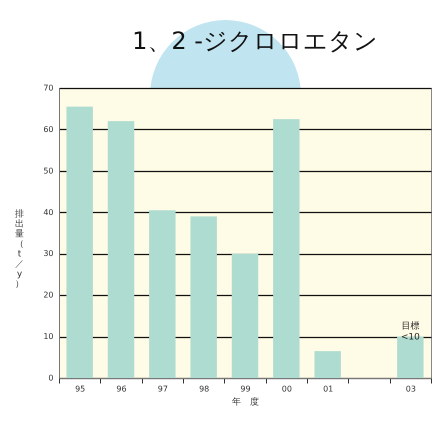  I want to click on x-axis-title: 年 度, so click(245, 402).